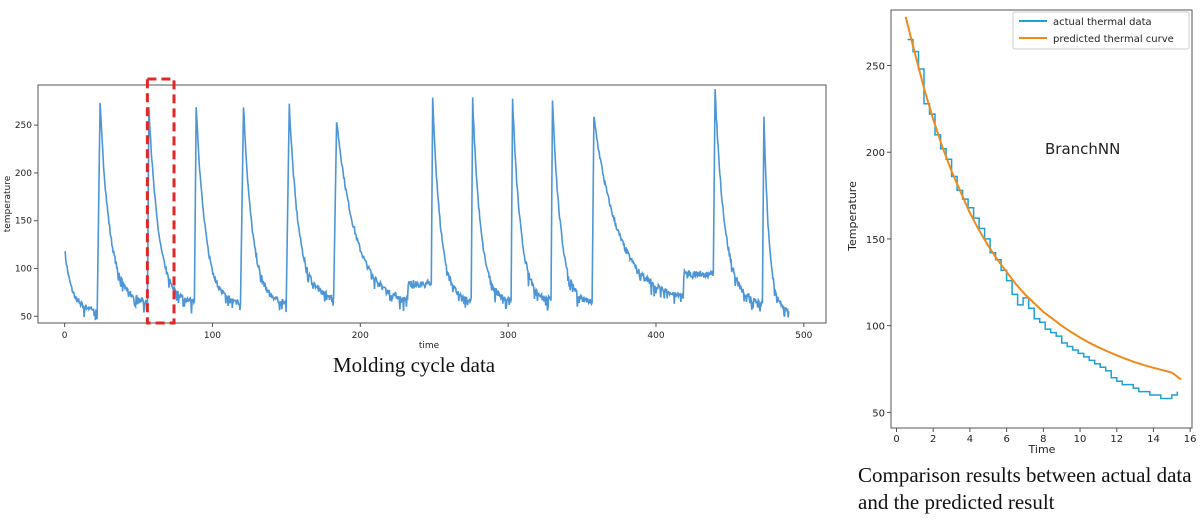 This screenshot has height=521, width=1200. Describe the element at coordinates (1043, 439) in the screenshot. I see `right-x-tick-label: 8` at that location.